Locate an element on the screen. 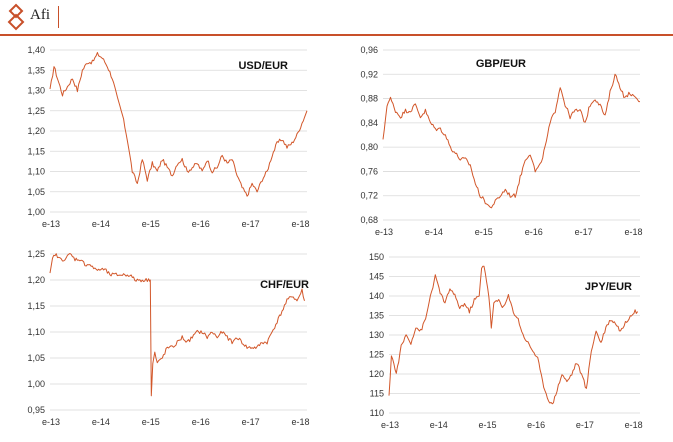  logo-divider is located at coordinates (58, 17).